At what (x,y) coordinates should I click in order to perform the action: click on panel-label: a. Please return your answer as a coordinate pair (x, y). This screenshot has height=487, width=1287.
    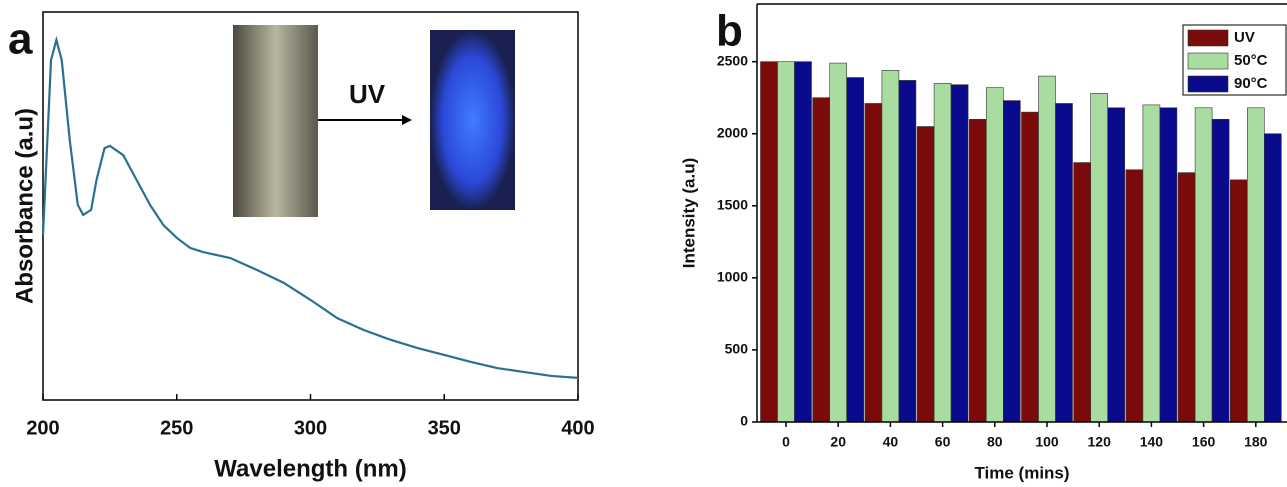
    Looking at the image, I should click on (20, 39).